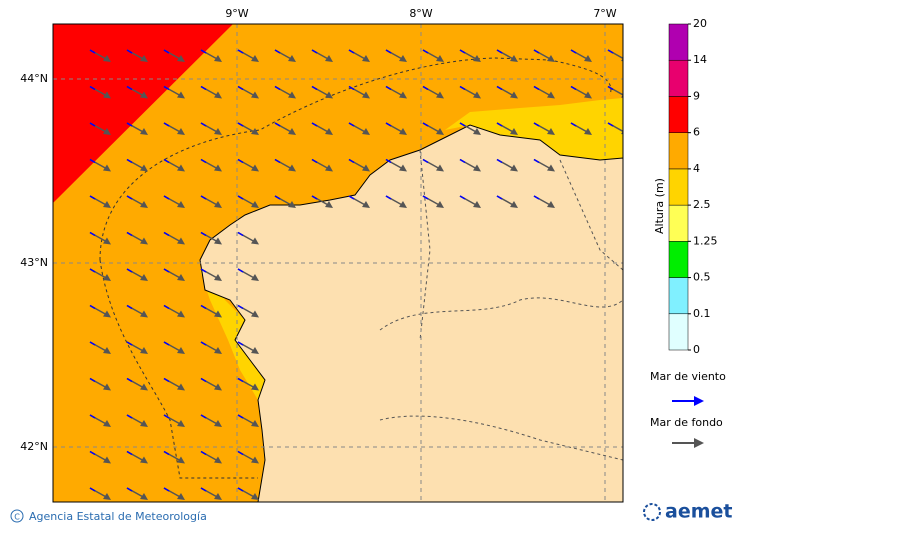 Image resolution: width=900 pixels, height=537 pixels. What do you see at coordinates (686, 422) in the screenshot?
I see `legend-label: Mar de fondo` at bounding box center [686, 422].